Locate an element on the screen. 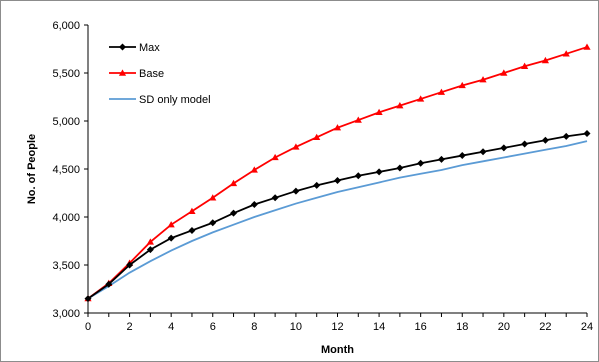 The width and height of the screenshot is (599, 362). x-tick-label: 2 is located at coordinates (130, 327).